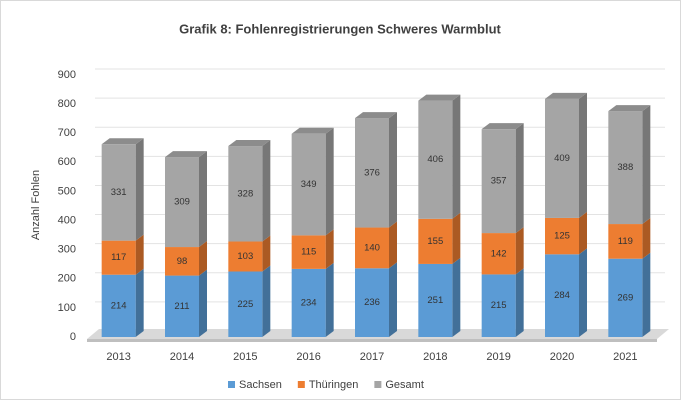 The height and width of the screenshot is (400, 681). I want to click on x-tick-label: 2017, so click(372, 357).